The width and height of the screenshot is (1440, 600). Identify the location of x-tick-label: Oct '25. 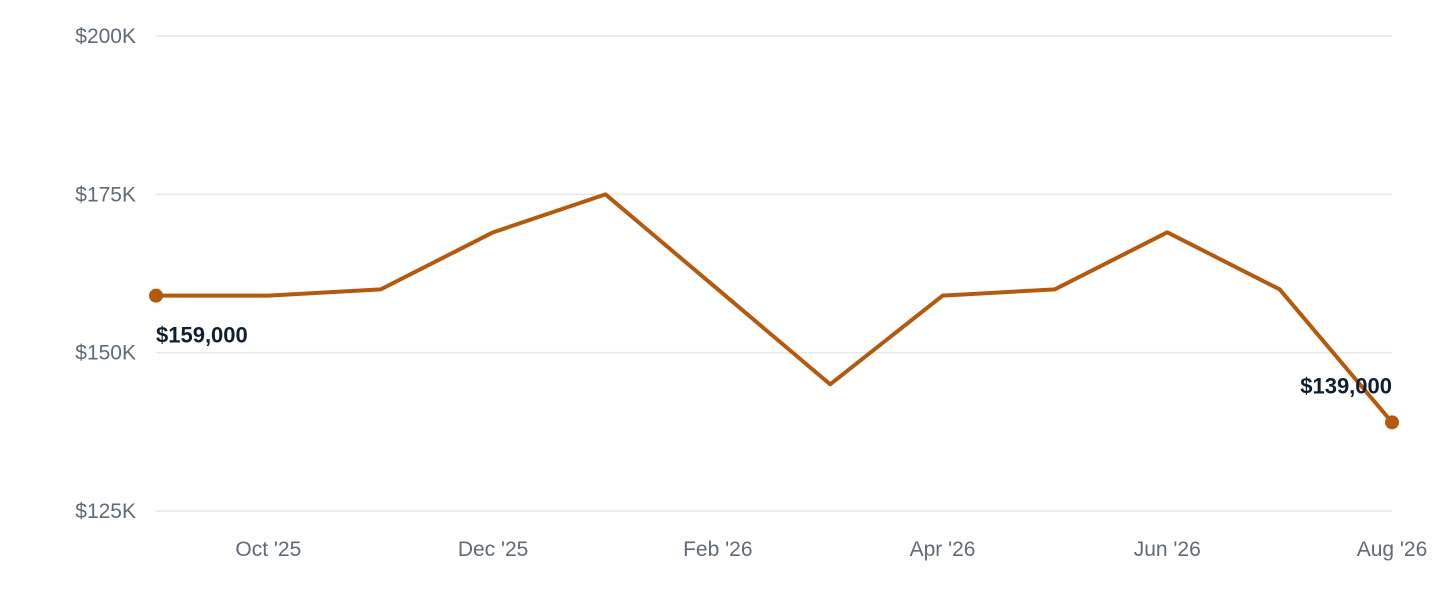
(268, 549).